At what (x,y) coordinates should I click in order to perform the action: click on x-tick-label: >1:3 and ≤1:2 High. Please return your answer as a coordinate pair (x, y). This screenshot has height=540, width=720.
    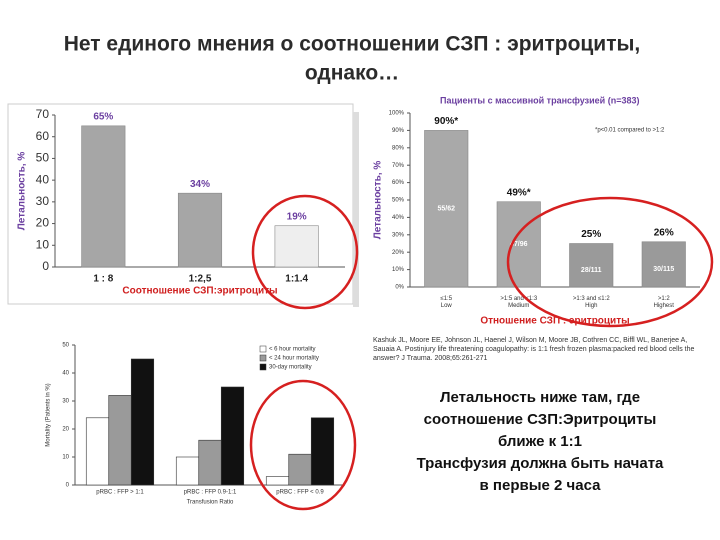
    Looking at the image, I should click on (591, 302).